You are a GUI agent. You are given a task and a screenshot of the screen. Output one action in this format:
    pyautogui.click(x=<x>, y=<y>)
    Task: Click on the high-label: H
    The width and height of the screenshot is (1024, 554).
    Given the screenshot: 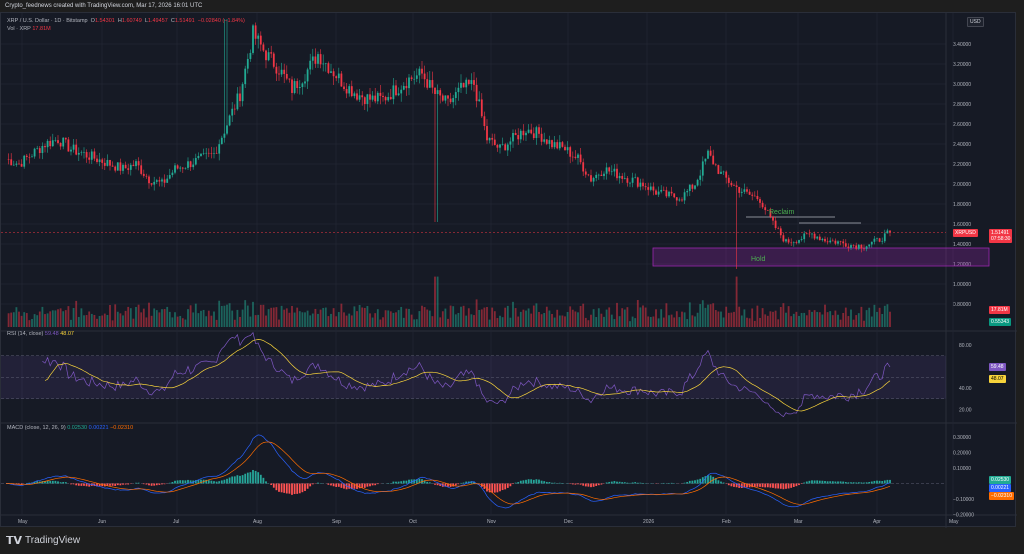 What is the action you would take?
    pyautogui.click(x=119, y=21)
    